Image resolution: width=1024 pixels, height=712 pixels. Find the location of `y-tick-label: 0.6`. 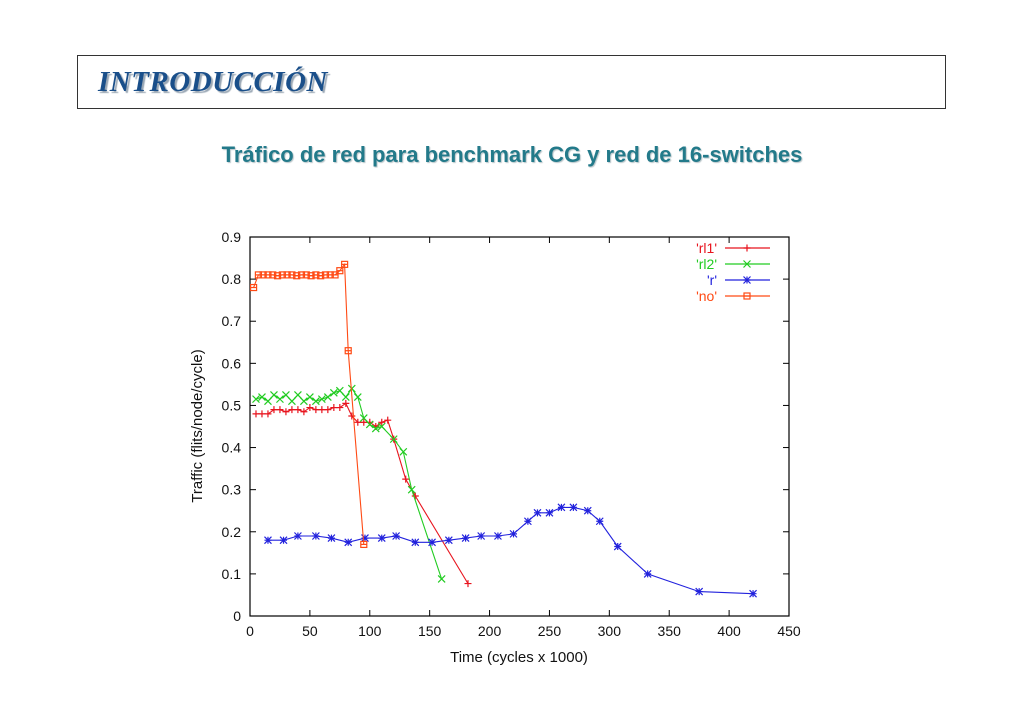

y-tick-label: 0.6 is located at coordinates (232, 363).